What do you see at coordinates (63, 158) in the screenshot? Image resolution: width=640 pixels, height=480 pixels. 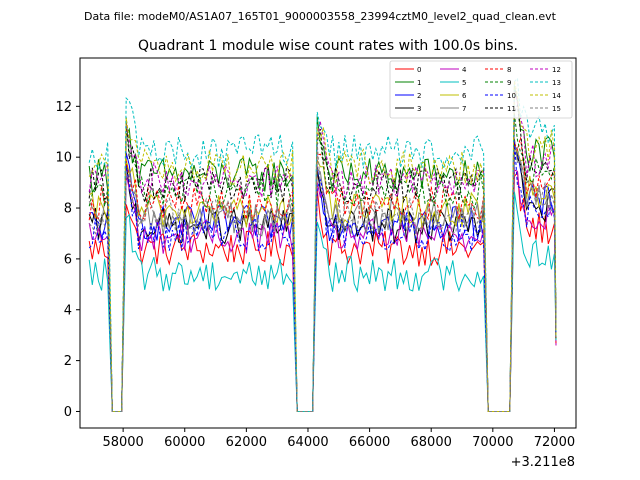 I see `y-tick-label: 10` at bounding box center [63, 158].